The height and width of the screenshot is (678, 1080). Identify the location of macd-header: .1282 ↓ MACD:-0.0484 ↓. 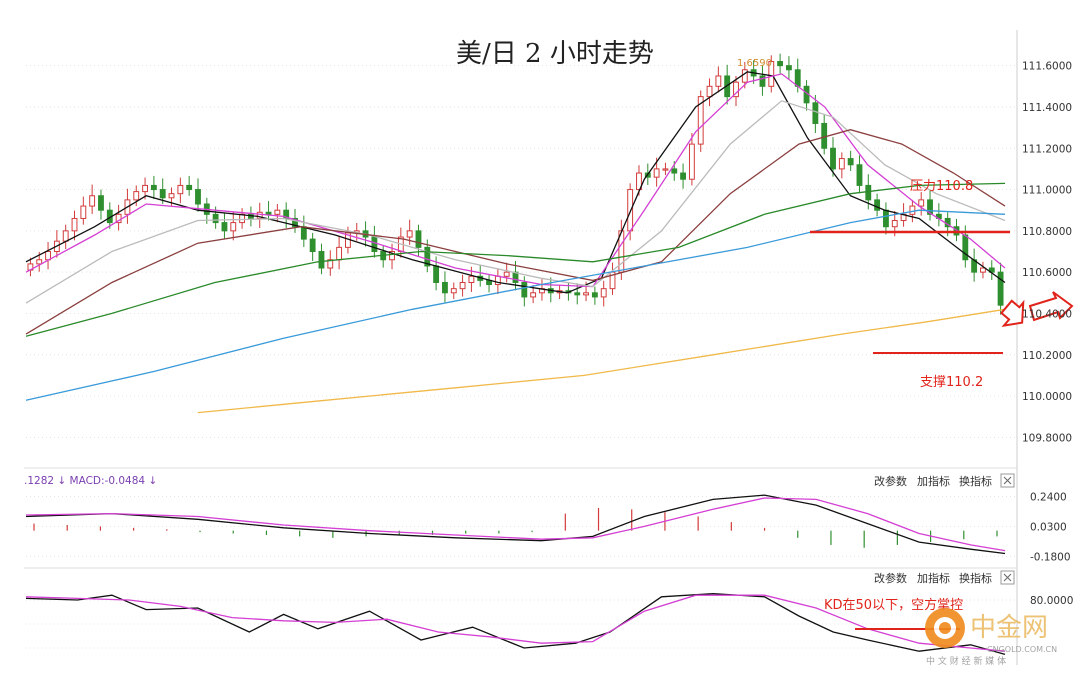
(90, 481).